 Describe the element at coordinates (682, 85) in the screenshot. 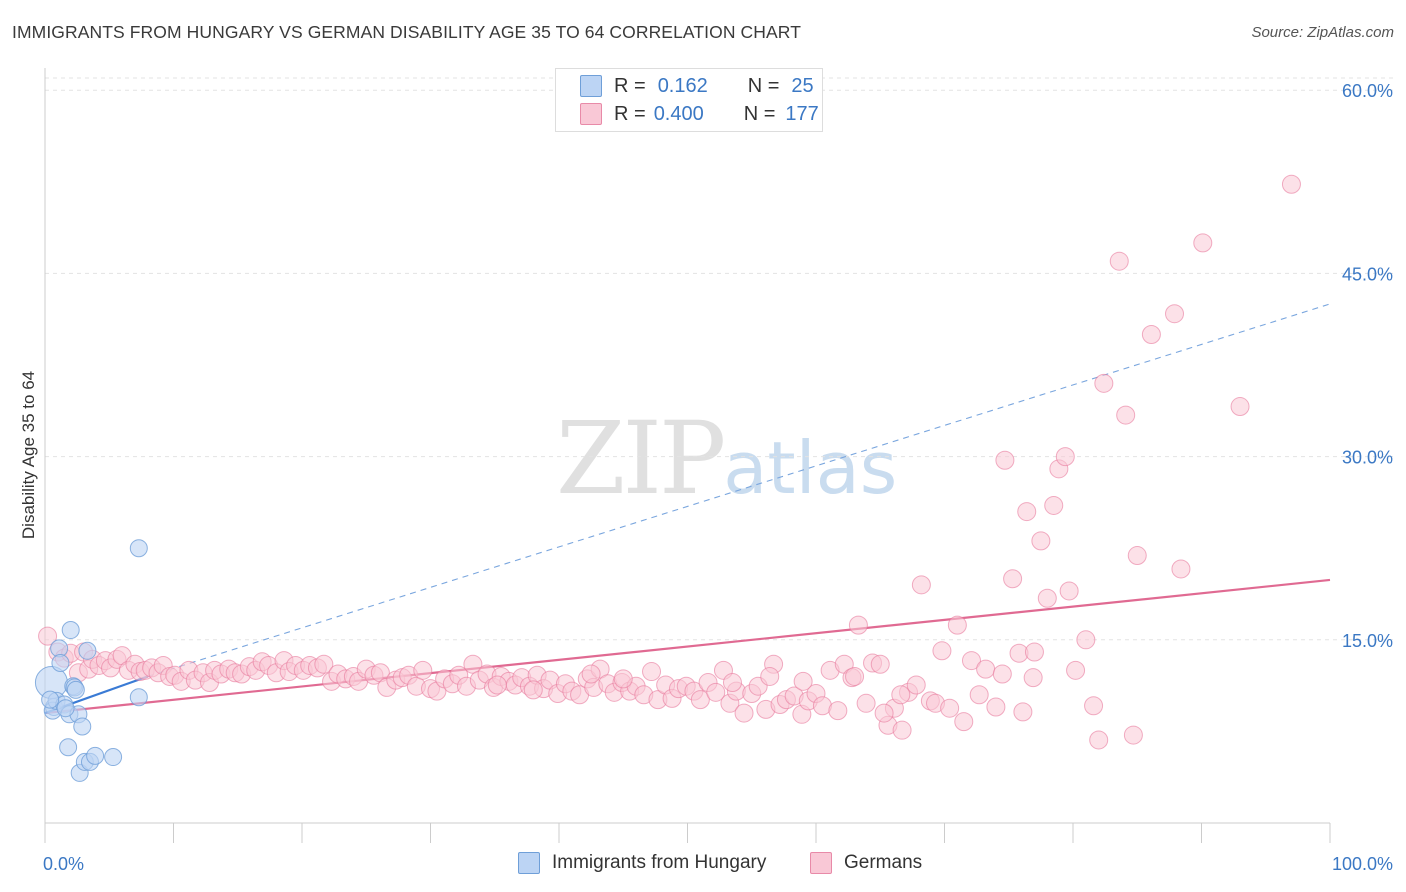

I see `legend-r-value: 0.162` at that location.